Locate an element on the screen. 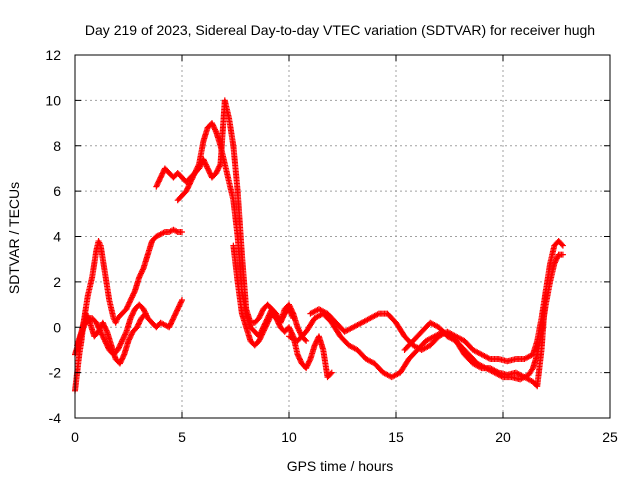 This screenshot has width=640, height=480. series-track-c is located at coordinates (111, 338).